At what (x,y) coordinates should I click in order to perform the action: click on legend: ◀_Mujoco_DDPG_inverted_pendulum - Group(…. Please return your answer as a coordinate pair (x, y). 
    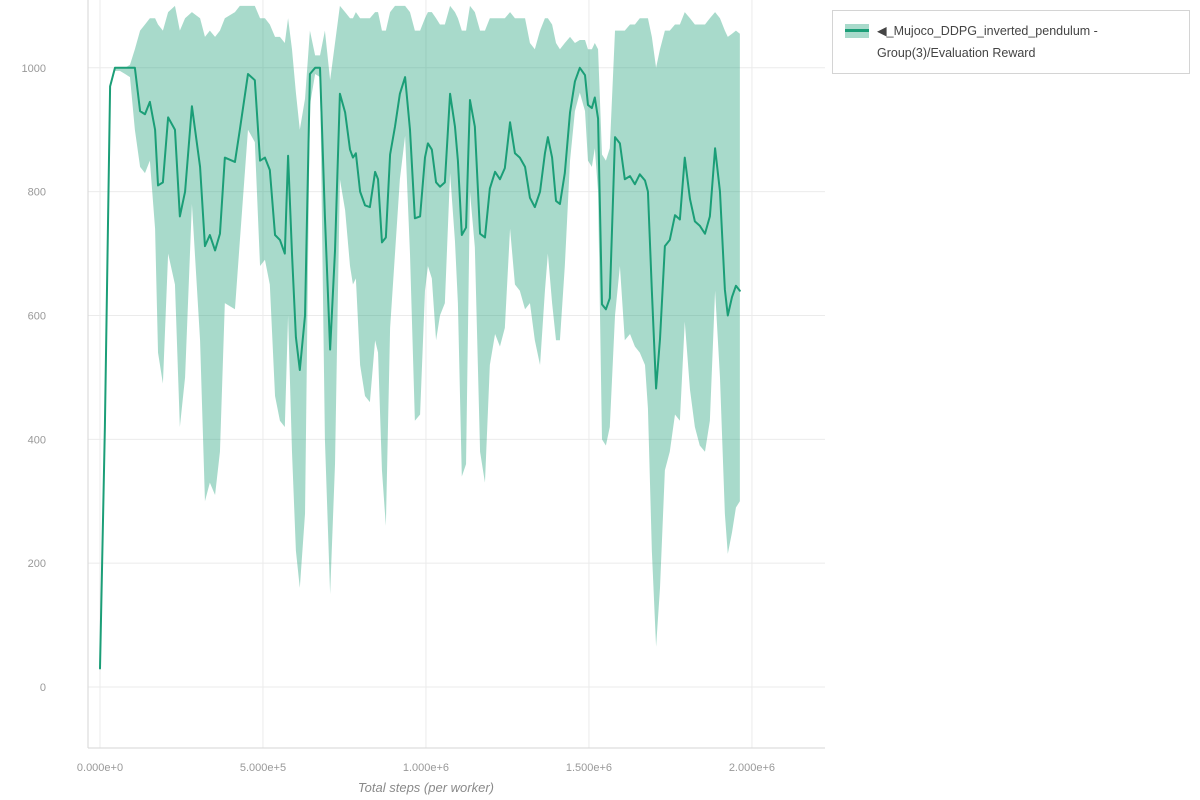
    Looking at the image, I should click on (1011, 42).